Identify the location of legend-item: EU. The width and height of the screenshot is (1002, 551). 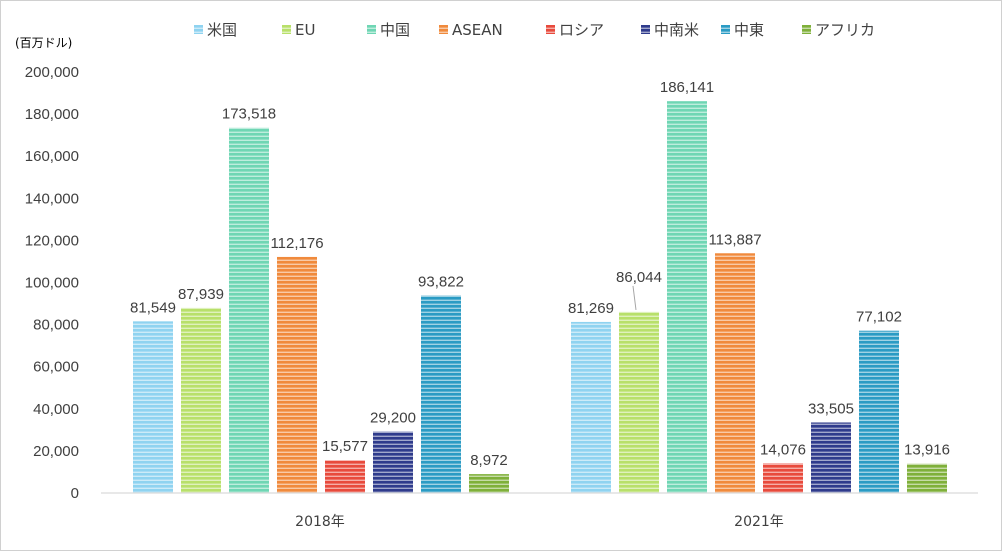
(298, 30).